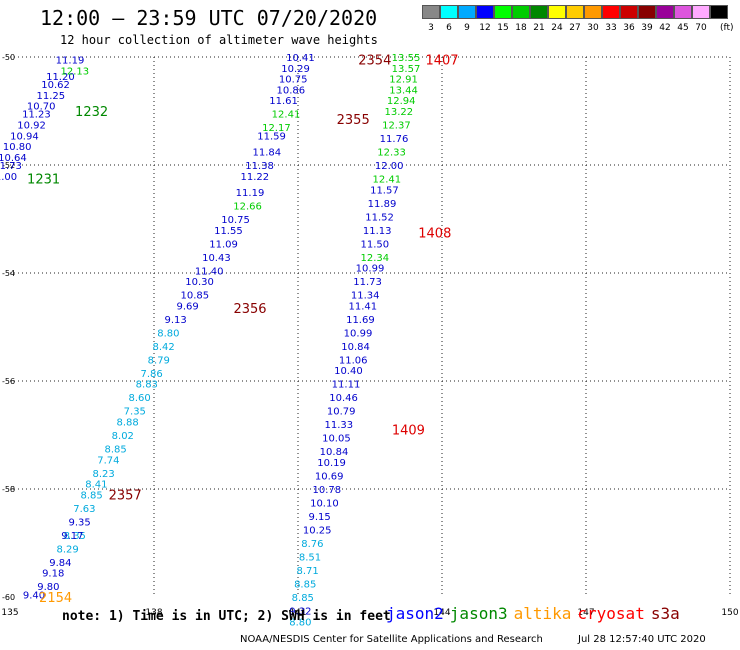  Describe the element at coordinates (539, 28) in the screenshot. I see `legend-label: 21` at that location.